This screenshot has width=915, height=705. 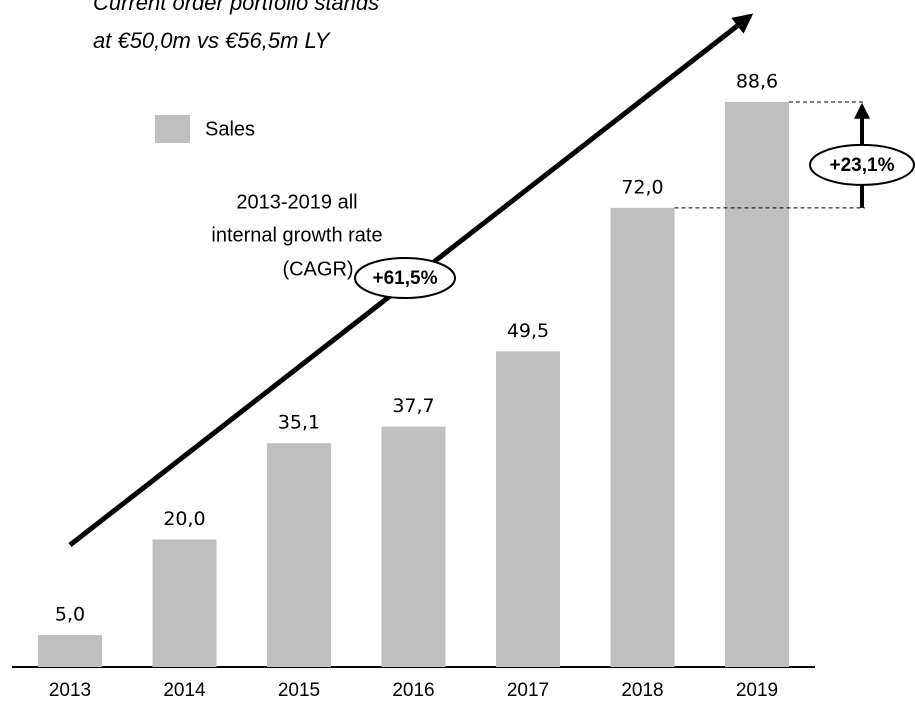 I want to click on value-label: 35,1, so click(x=299, y=423).